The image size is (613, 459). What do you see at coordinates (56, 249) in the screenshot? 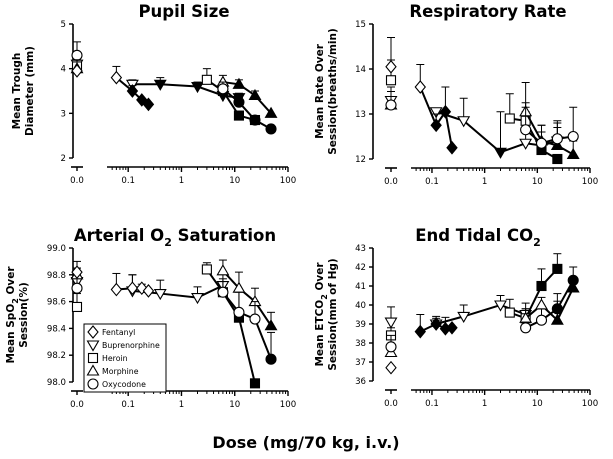
I see `y-tick-label: 99.0` at bounding box center [56, 249].